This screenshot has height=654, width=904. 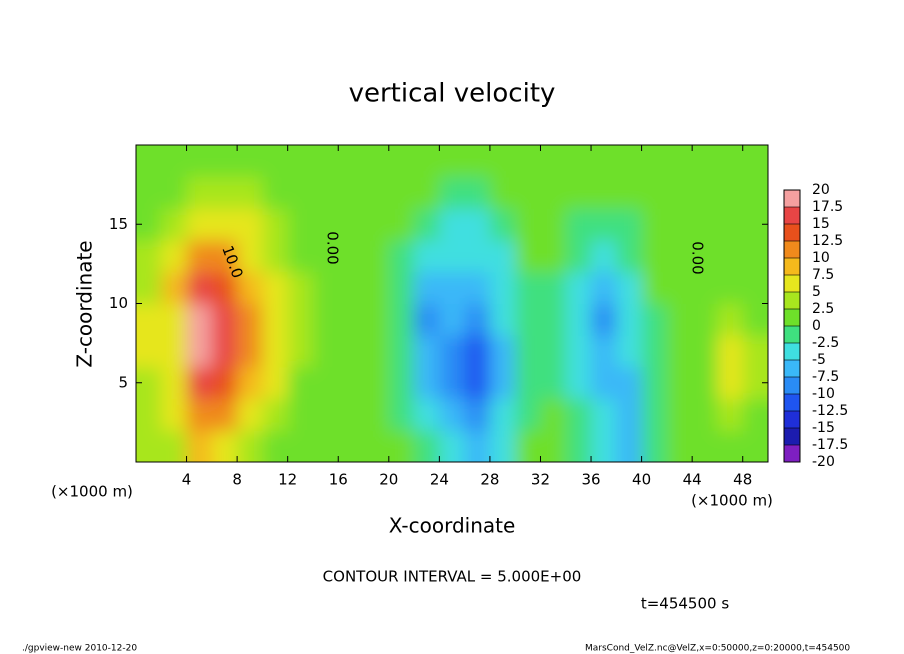 What do you see at coordinates (590, 480) in the screenshot?
I see `x-tick-label: 36` at bounding box center [590, 480].